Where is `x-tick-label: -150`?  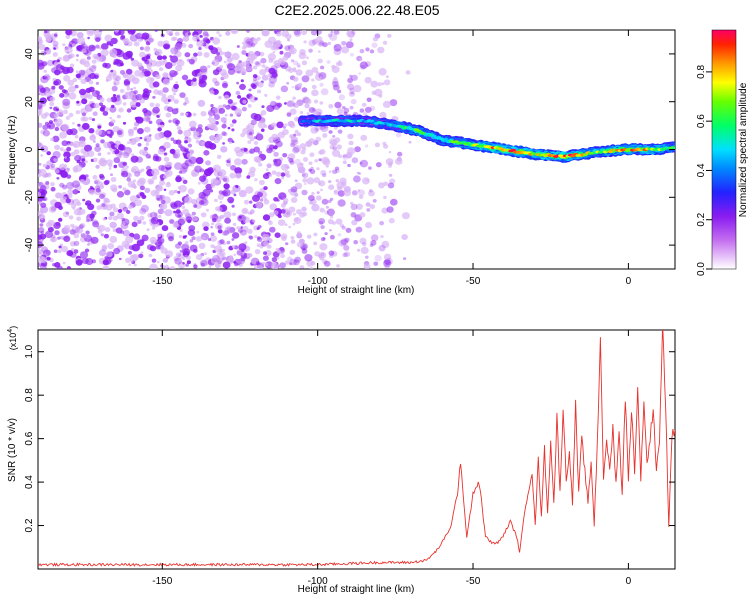
x-tick-label: -150 is located at coordinates (162, 281).